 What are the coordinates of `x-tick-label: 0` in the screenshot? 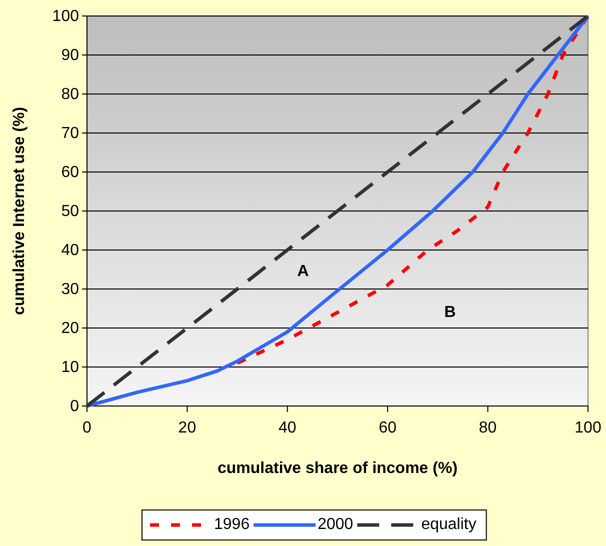 It's located at (87, 428).